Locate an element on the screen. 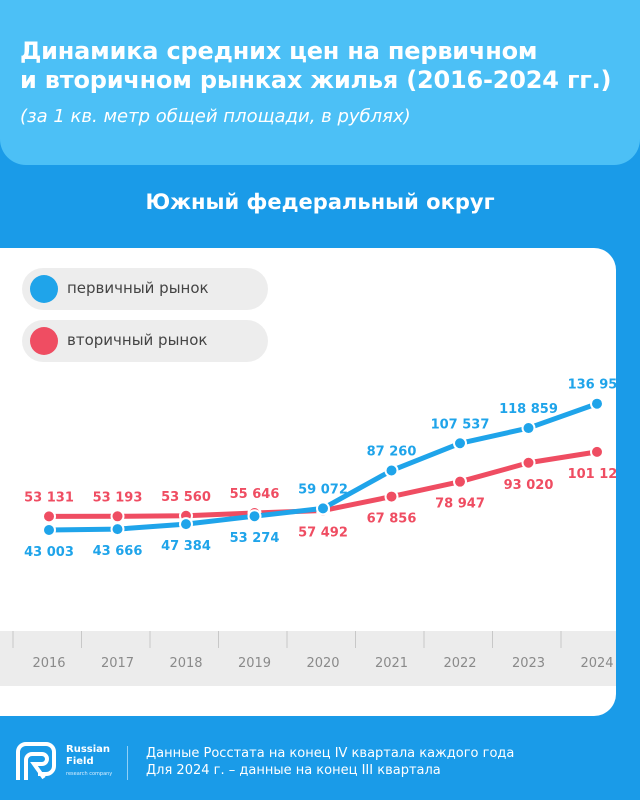 The image size is (640, 800). x-axis-band is located at coordinates (308, 658).